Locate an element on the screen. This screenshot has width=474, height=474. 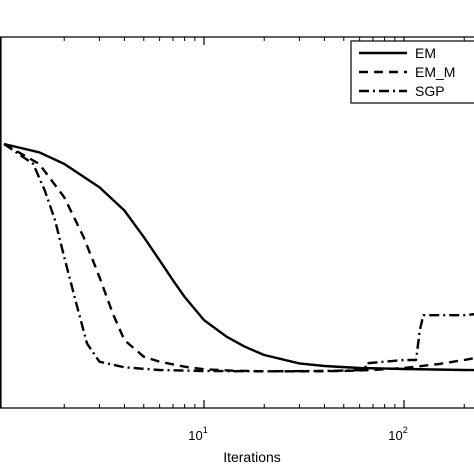
x-tick-label: 10¹ is located at coordinates (197, 434).